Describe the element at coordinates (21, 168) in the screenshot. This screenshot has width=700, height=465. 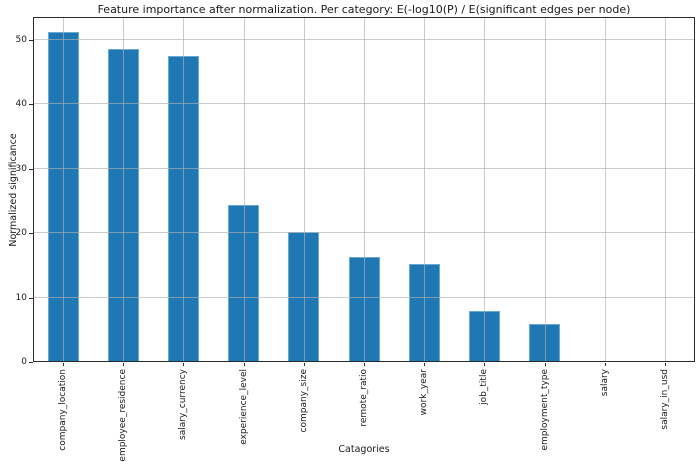
I see `y-tick-label: 30` at that location.